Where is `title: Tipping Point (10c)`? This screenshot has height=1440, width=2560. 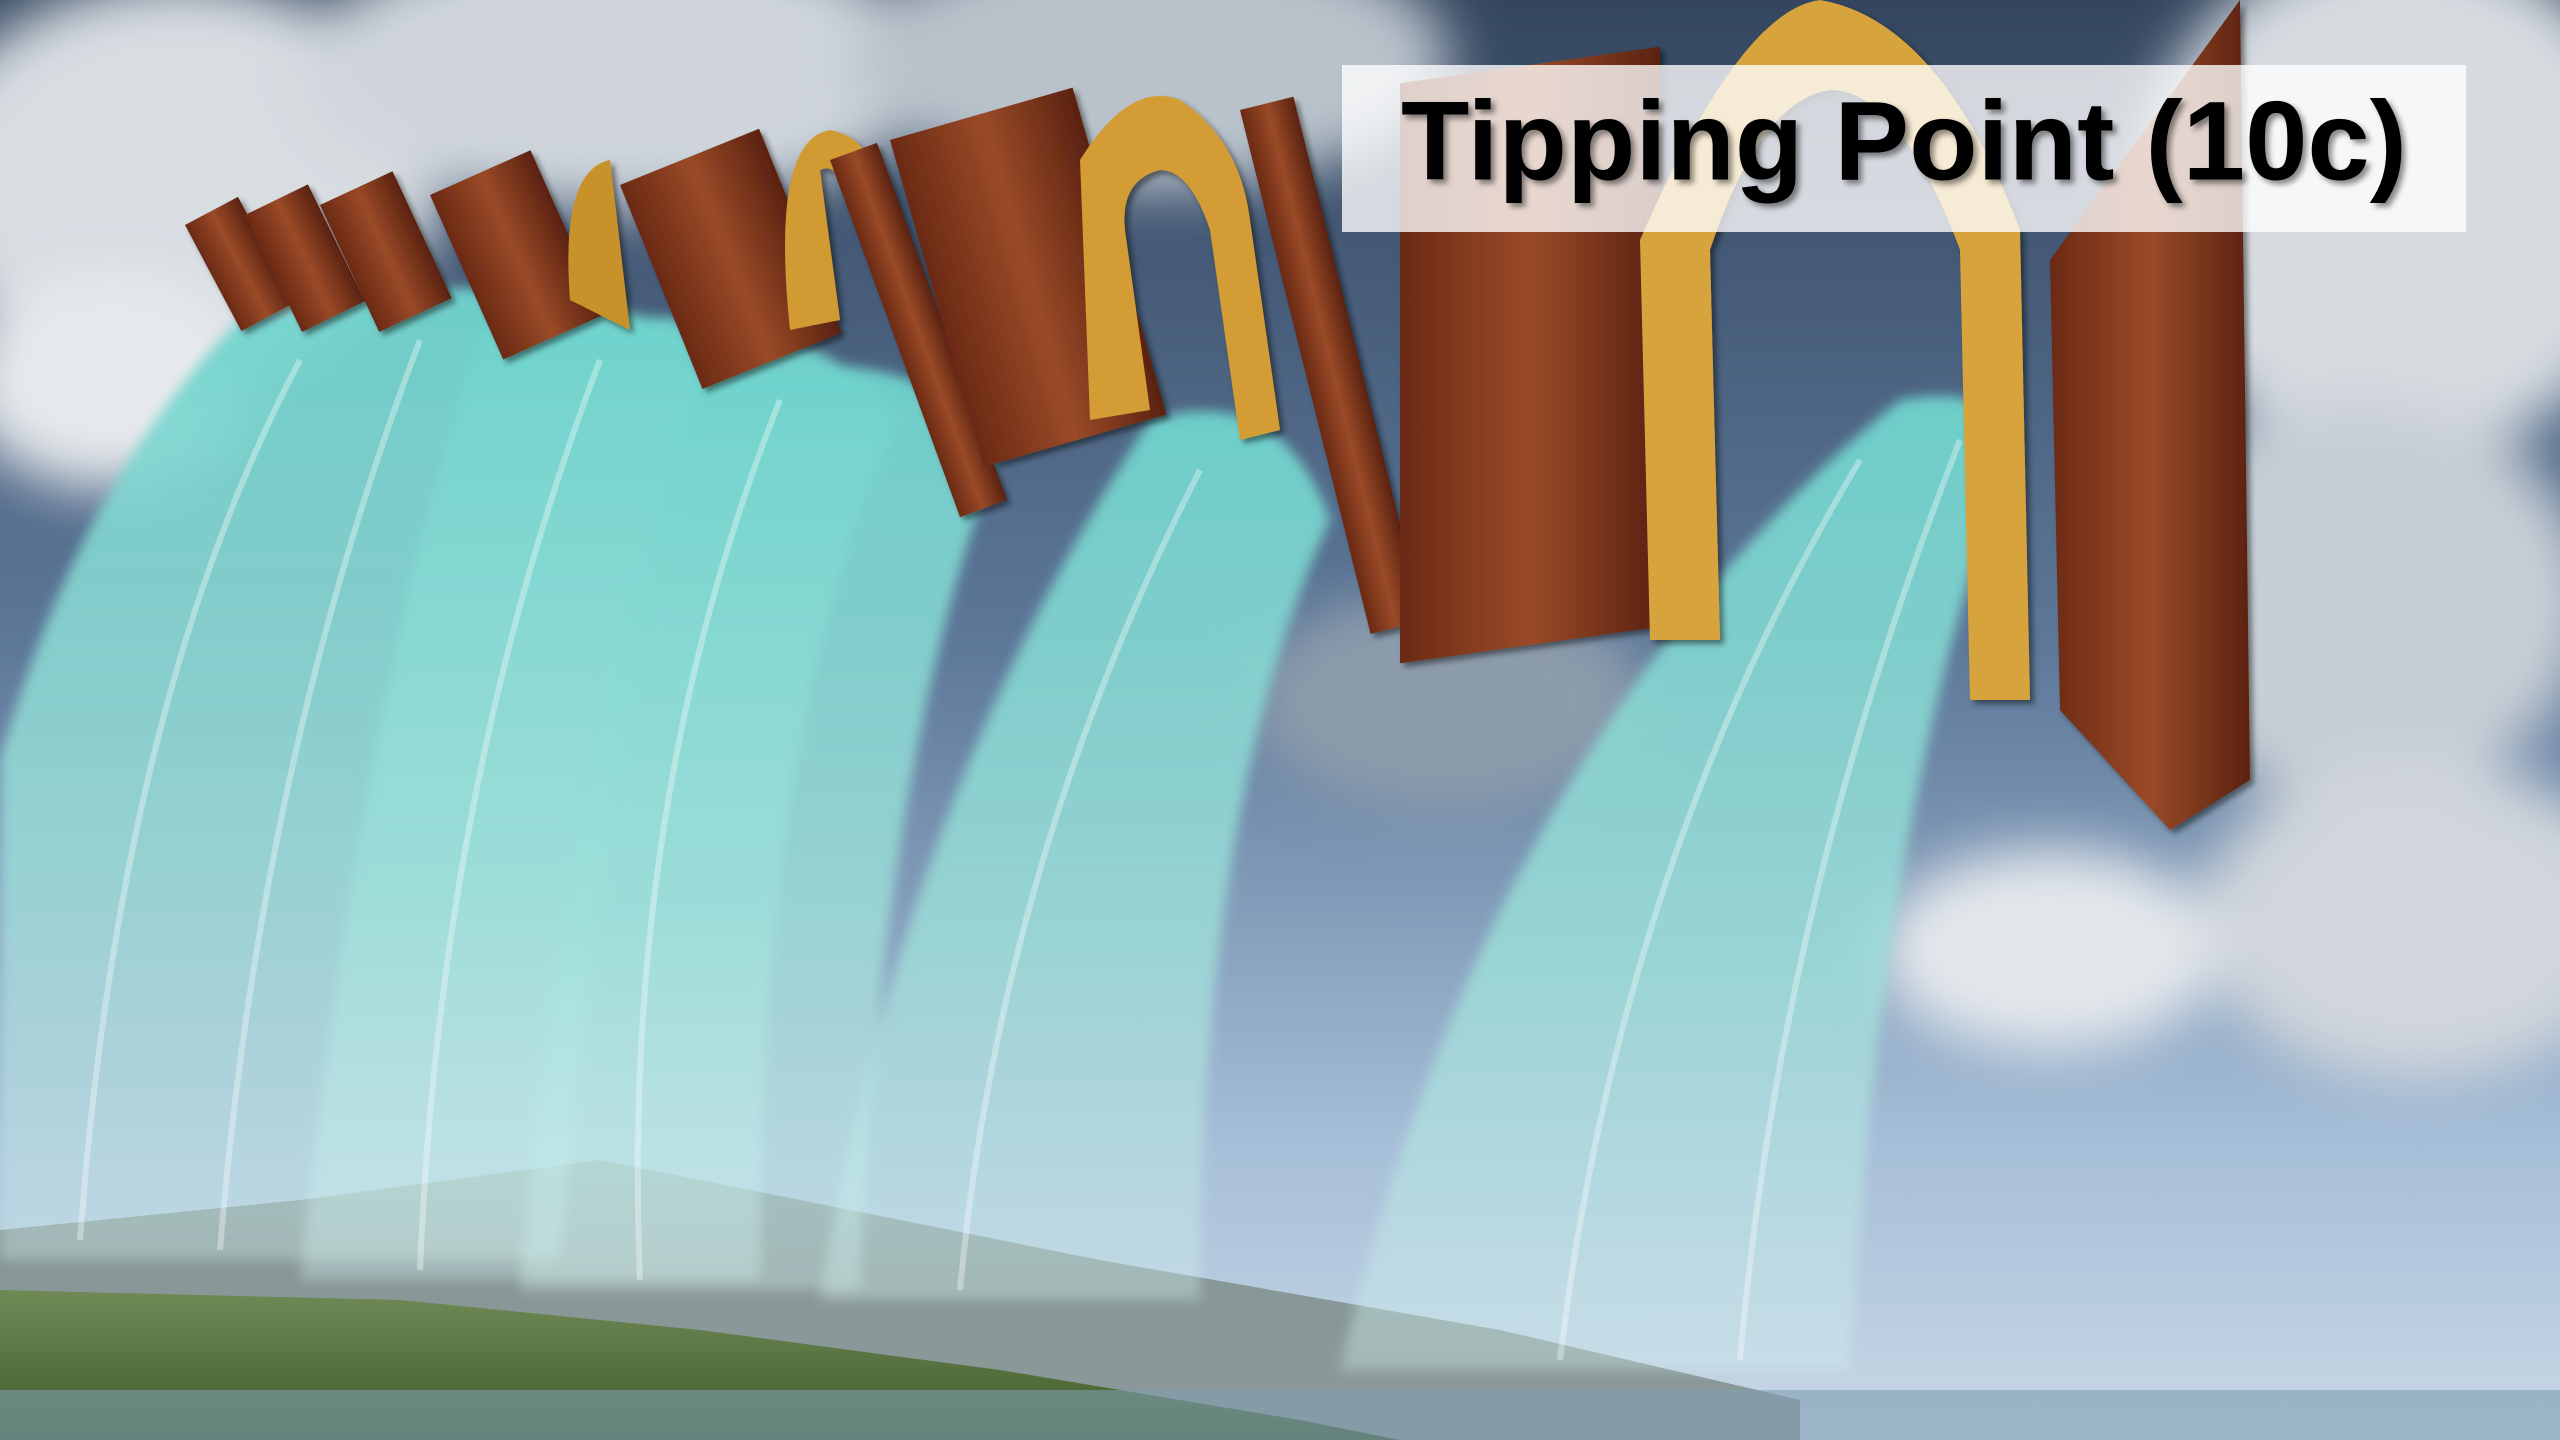 title: Tipping Point (10c) is located at coordinates (1904, 141).